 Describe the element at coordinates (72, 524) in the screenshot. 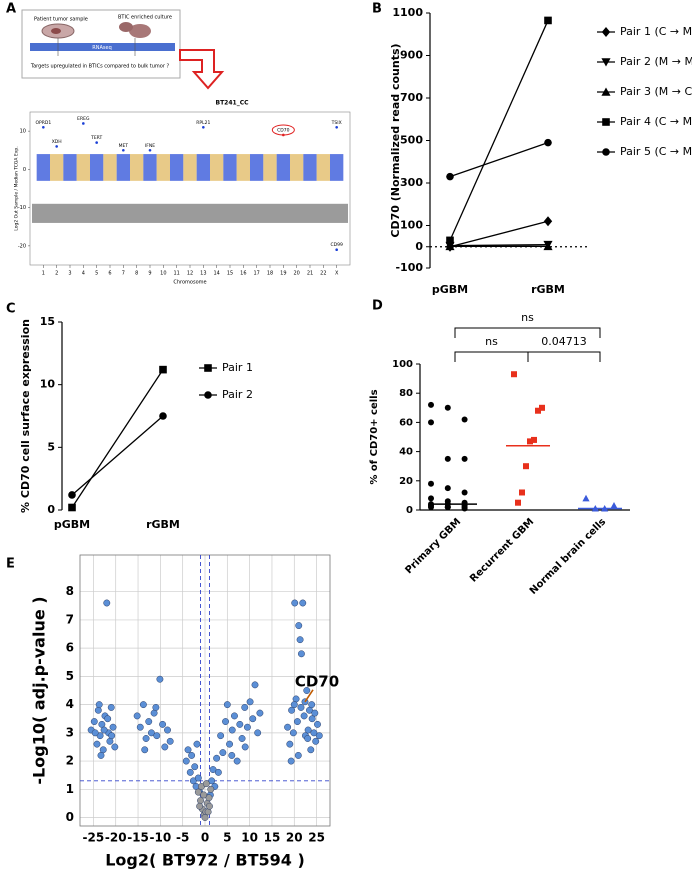

I see `x-tick-label: pGBM` at that location.